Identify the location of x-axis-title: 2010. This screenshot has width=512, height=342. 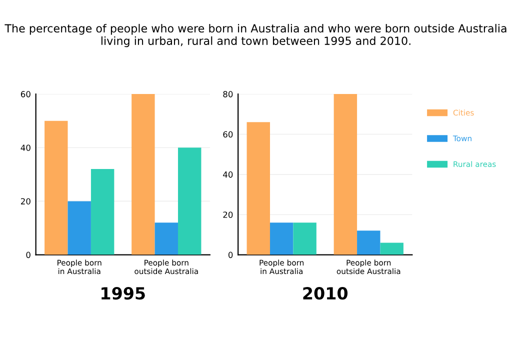
(325, 293).